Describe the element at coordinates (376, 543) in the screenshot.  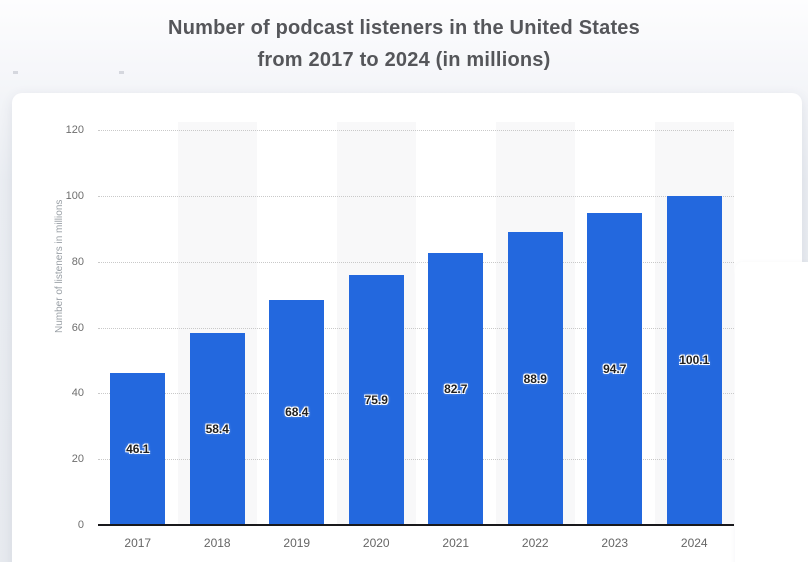
I see `x-tick-label-2020: 2020` at that location.